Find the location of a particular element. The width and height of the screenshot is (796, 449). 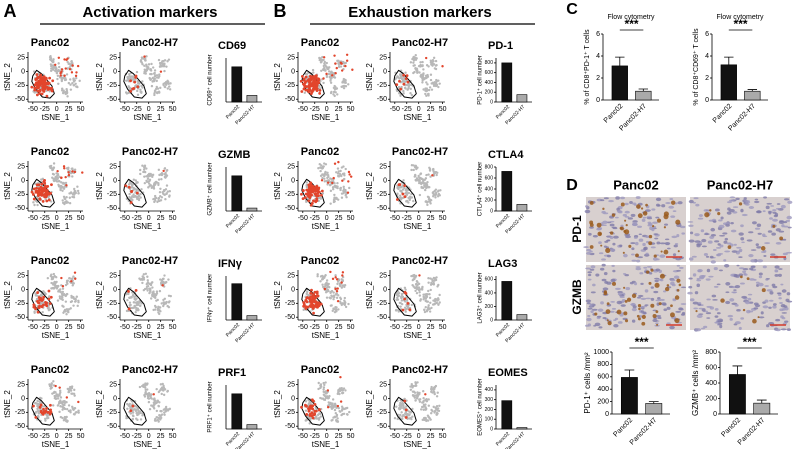

y-tick-label: 800 is located at coordinates (711, 352).